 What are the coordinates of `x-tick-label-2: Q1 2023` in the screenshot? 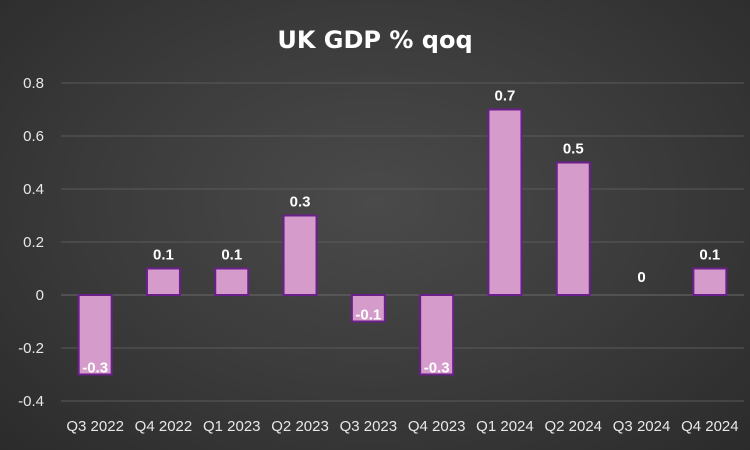 It's located at (232, 426).